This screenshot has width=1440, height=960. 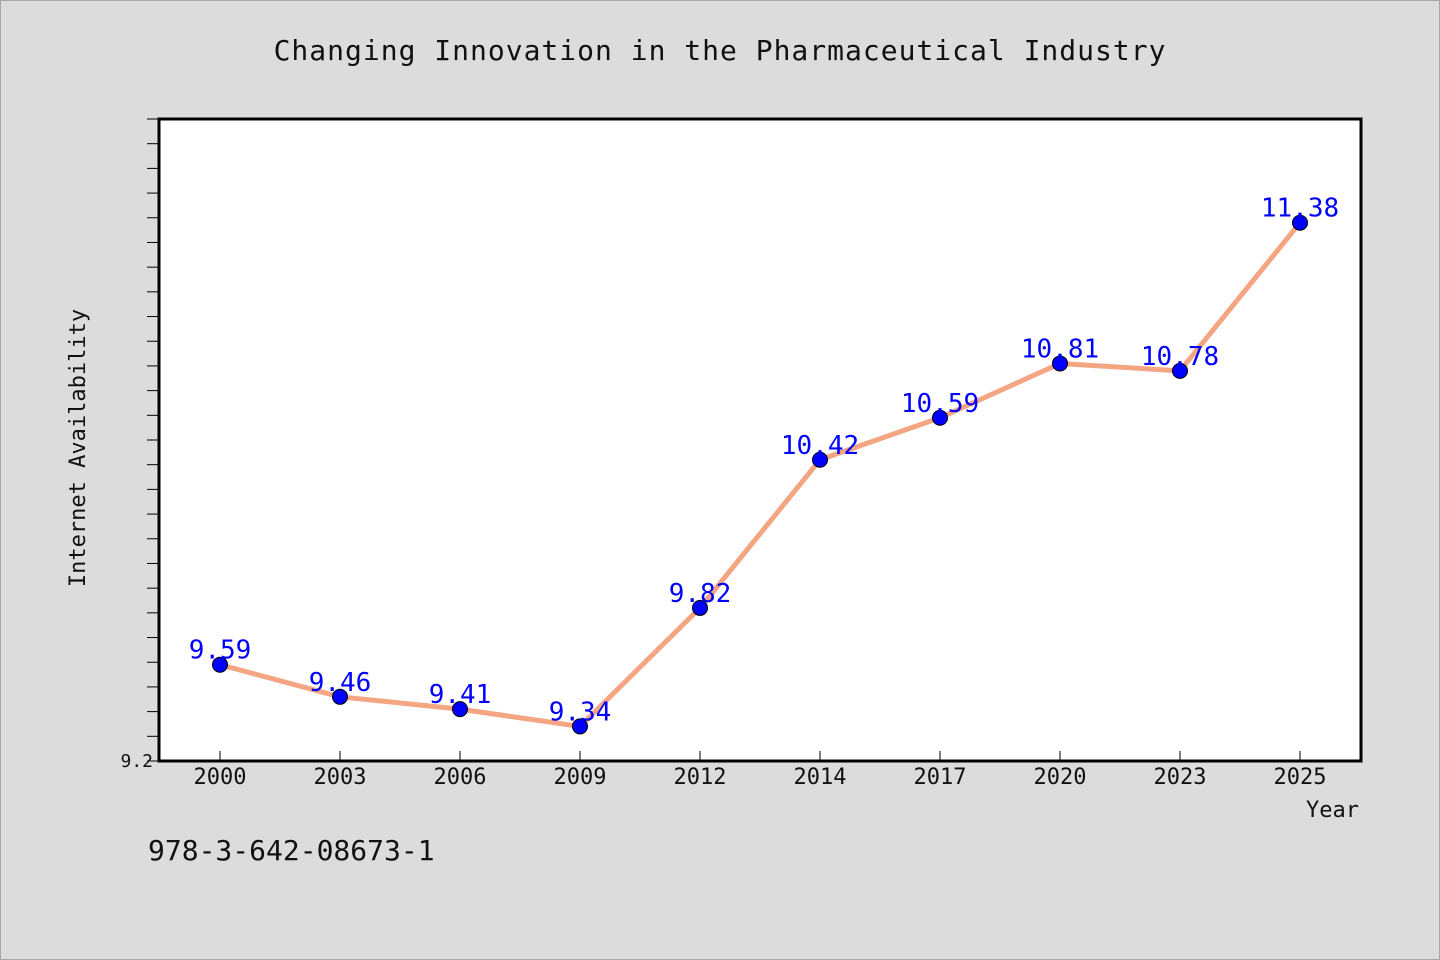 What do you see at coordinates (1332, 810) in the screenshot?
I see `x-axis-label: Year` at bounding box center [1332, 810].